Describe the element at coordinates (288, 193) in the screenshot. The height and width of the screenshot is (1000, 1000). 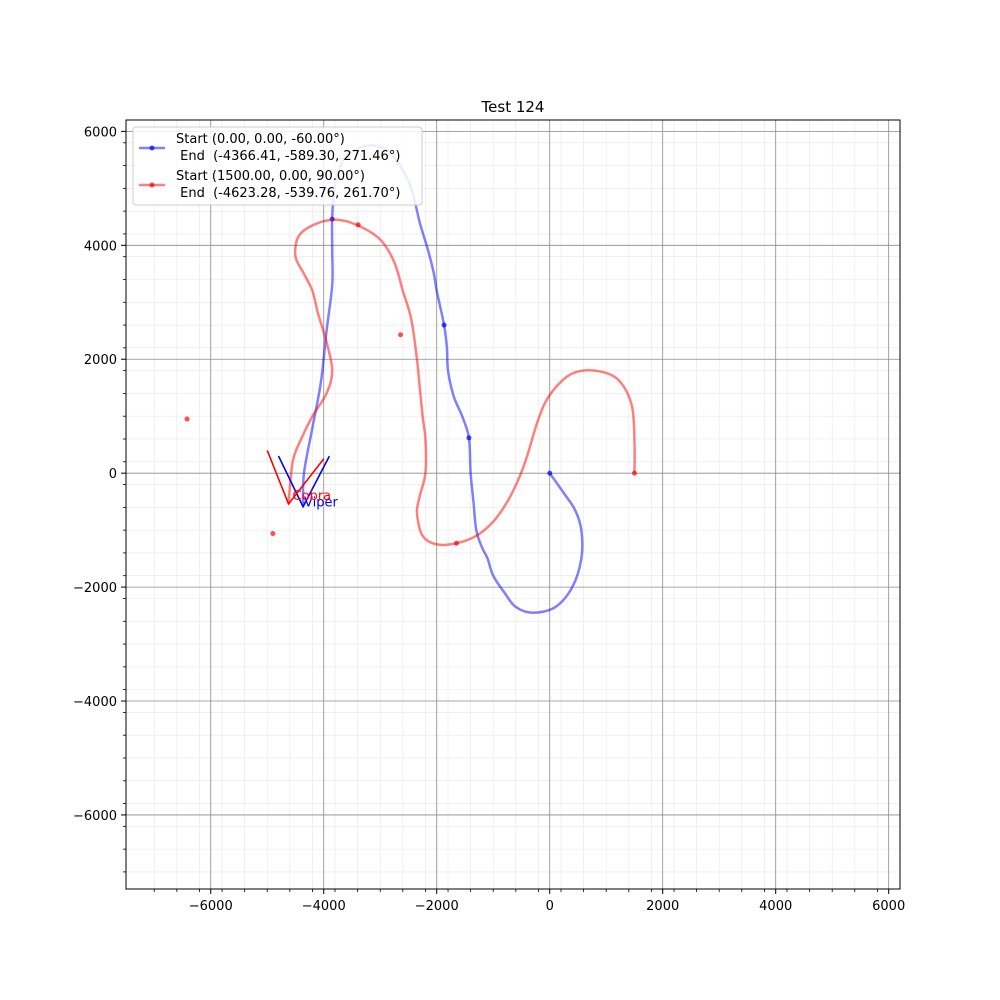
I see `legend-label-red-end: End (-4623.28, -539.76, 261.70°)` at that location.